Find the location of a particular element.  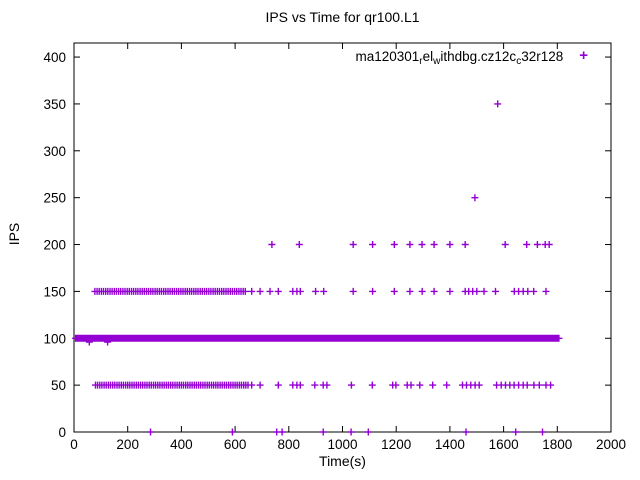

legend: ma120301relwithdbg.cz12cc32r128 + is located at coordinates (471, 57).